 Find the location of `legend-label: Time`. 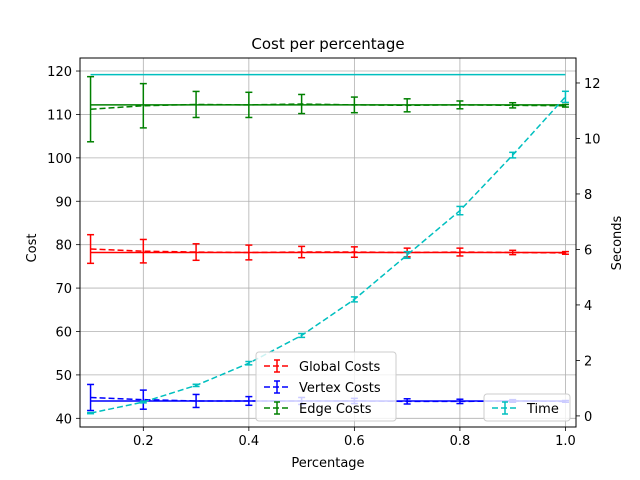

legend-label: Time is located at coordinates (542, 409).